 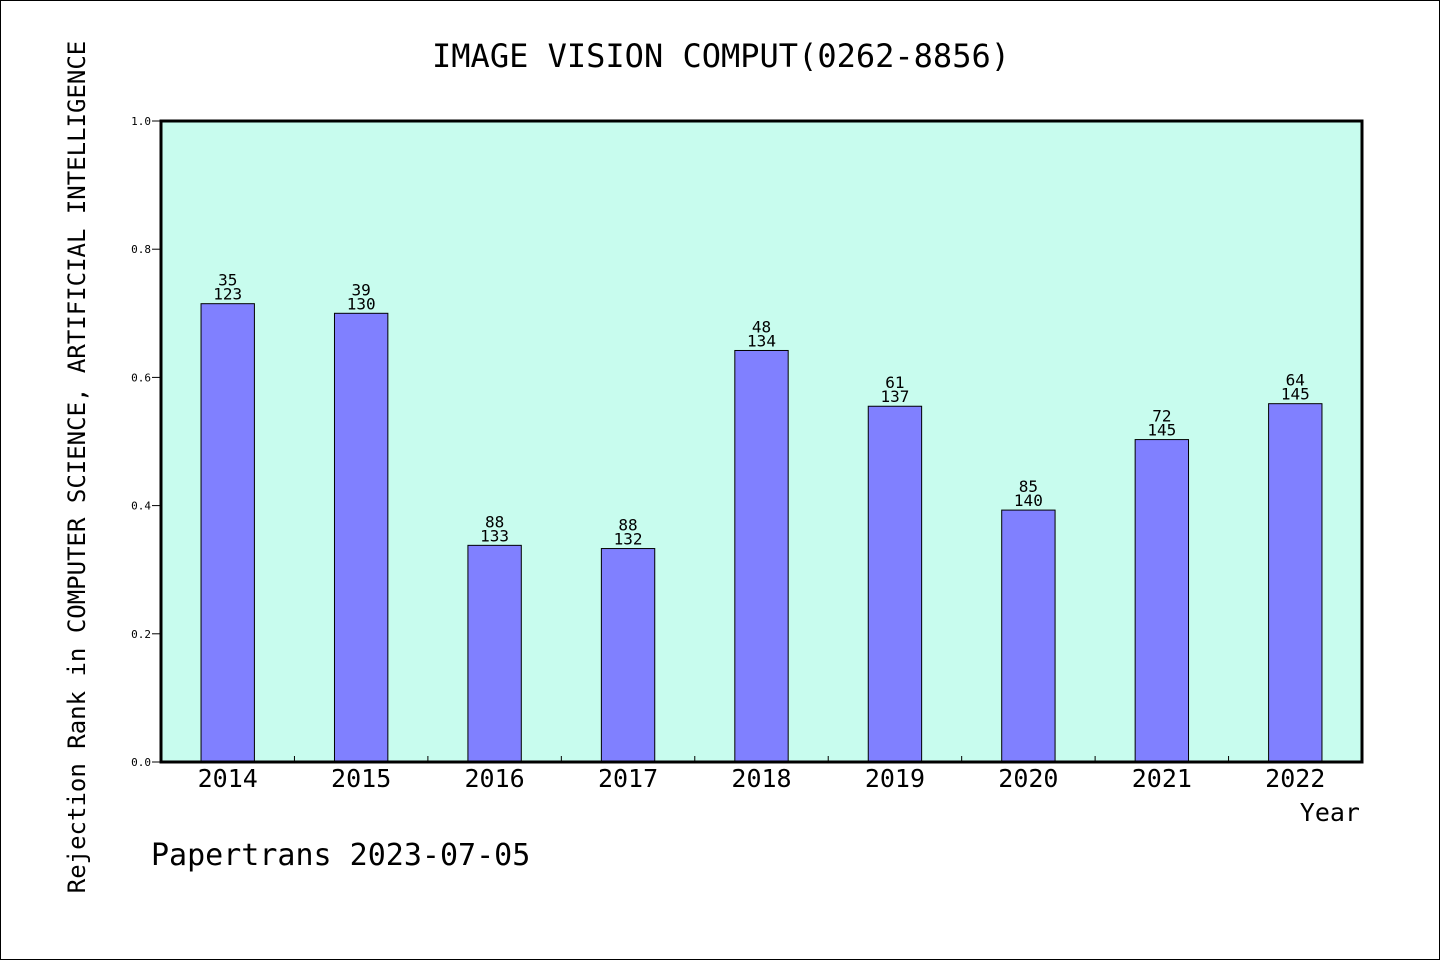 What do you see at coordinates (894, 396) in the screenshot?
I see `bar-total-label: 137` at bounding box center [894, 396].